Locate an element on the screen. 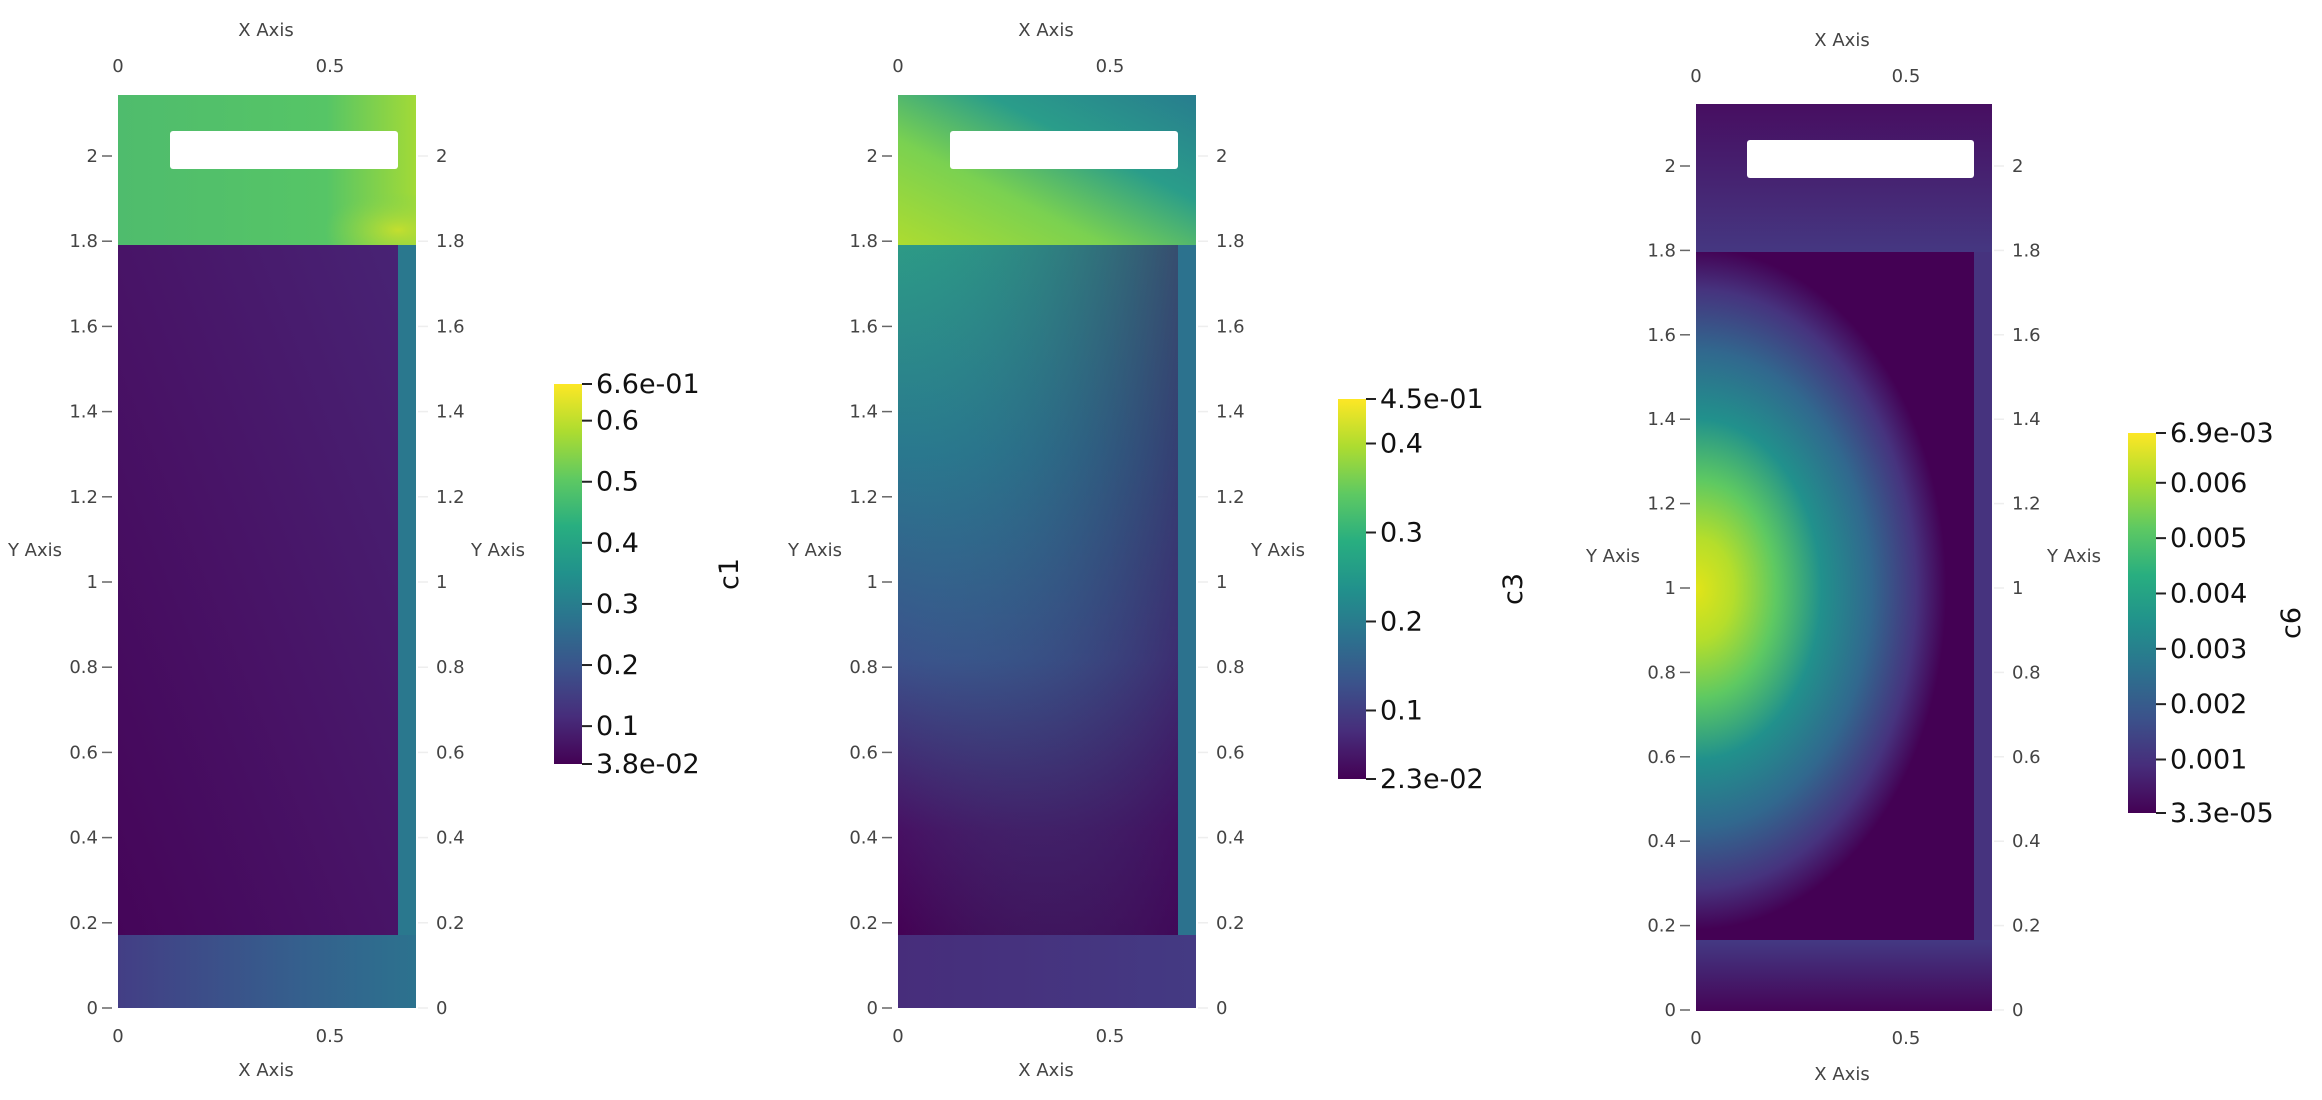 The width and height of the screenshot is (2322, 1100). colorbar-tick-label: 0.003 is located at coordinates (2208, 649).